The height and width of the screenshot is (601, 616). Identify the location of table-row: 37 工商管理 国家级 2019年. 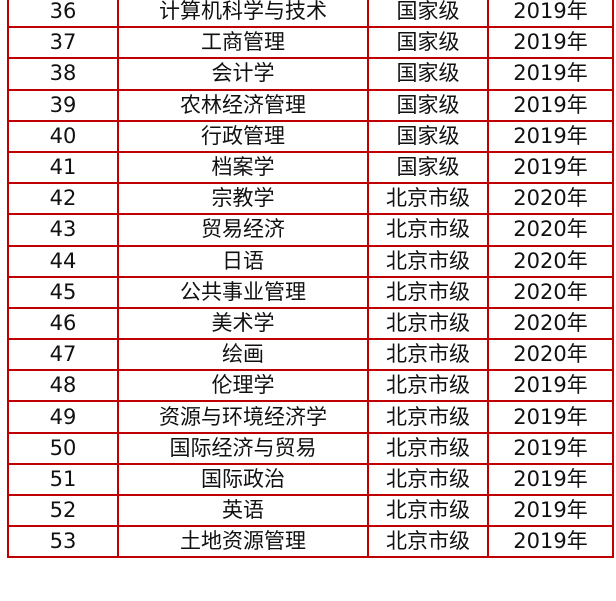
(310, 43).